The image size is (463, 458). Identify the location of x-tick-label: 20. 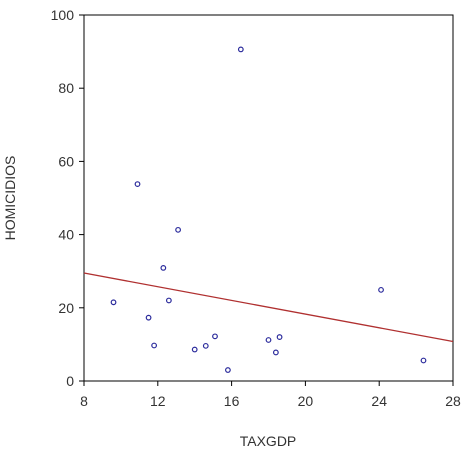
(306, 401).